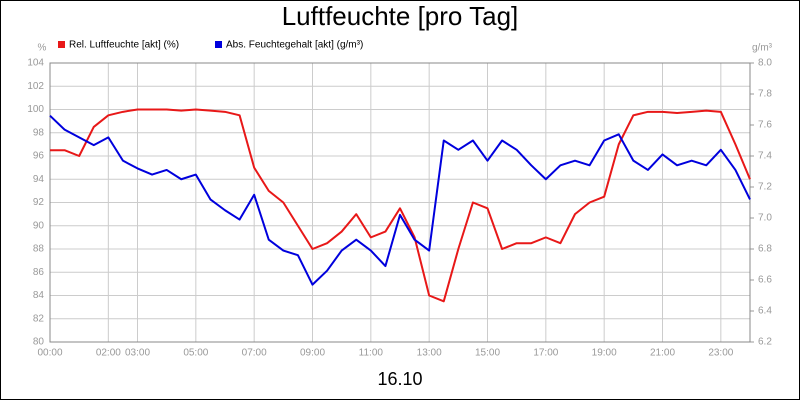 The image size is (800, 400). I want to click on y2-tick-label: 7.8, so click(765, 94).